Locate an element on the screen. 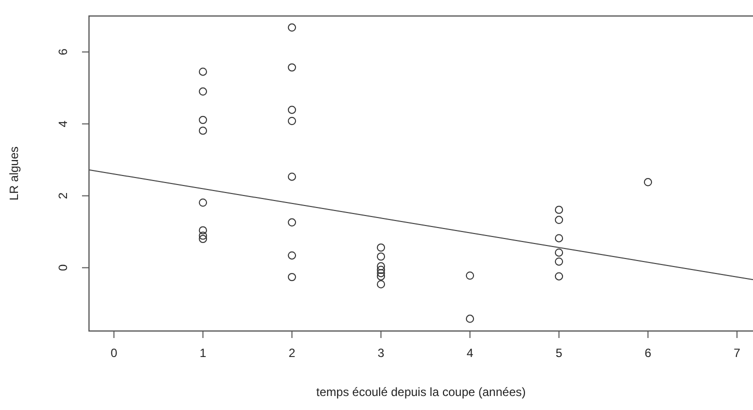  y-tick-label: 0 is located at coordinates (63, 268).